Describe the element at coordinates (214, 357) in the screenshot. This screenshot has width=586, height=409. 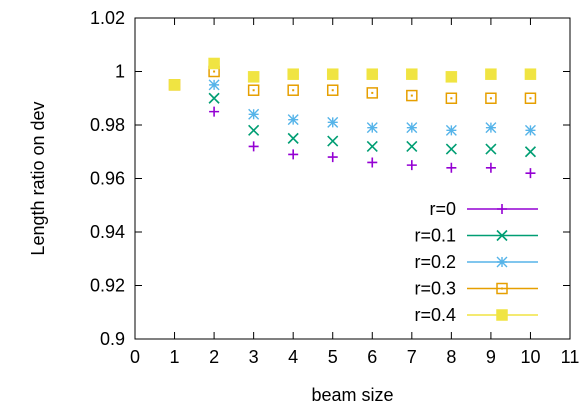
I see `x-tick-label: 2` at that location.